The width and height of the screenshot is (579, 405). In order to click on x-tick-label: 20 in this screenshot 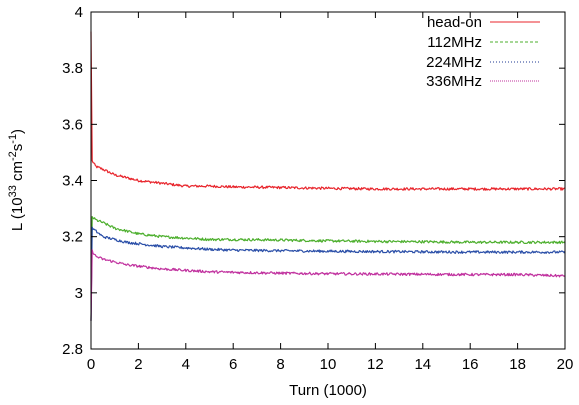, I will do `click(565, 364)`.